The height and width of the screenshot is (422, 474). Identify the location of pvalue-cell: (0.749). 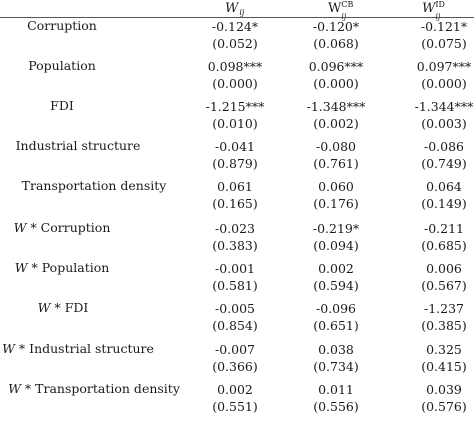
(444, 163).